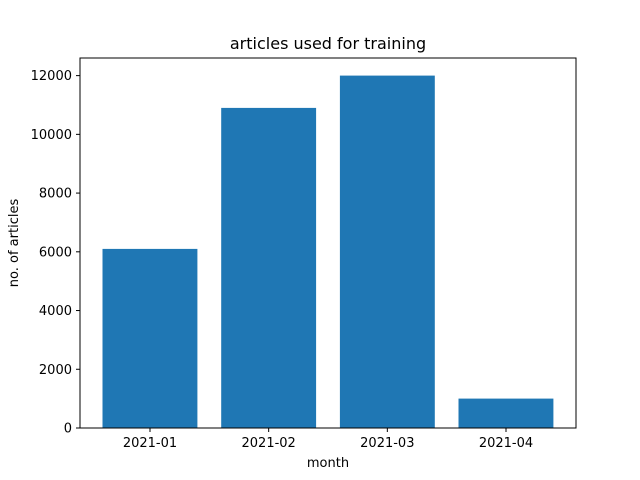  I want to click on x-tick-label: 2021-04, so click(506, 443).